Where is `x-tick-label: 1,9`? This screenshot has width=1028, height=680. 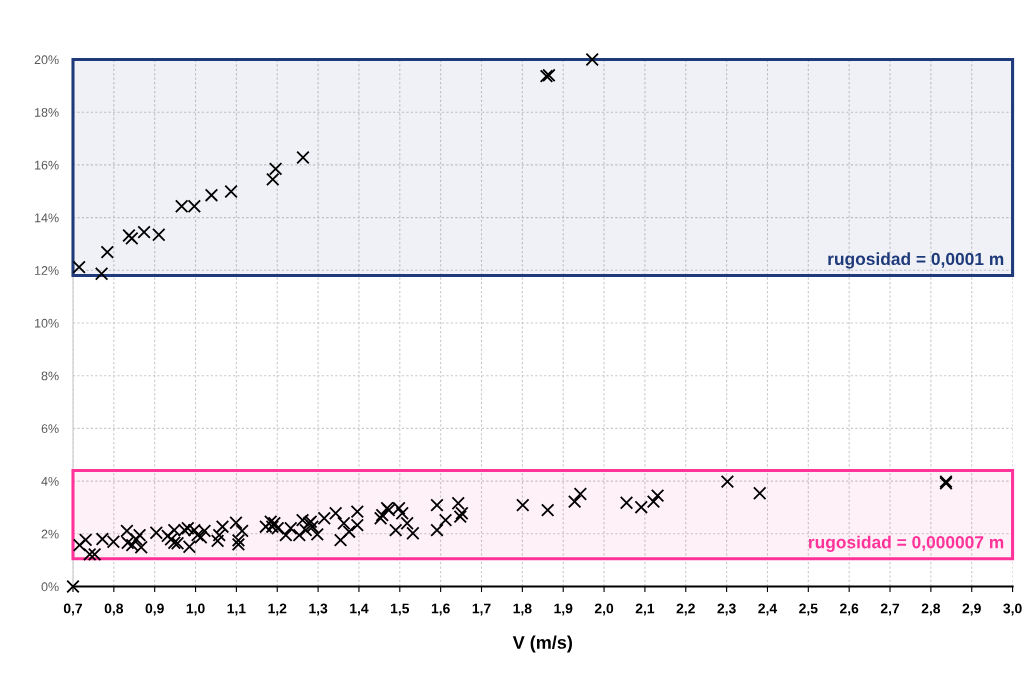 x-tick-label: 1,9 is located at coordinates (563, 609).